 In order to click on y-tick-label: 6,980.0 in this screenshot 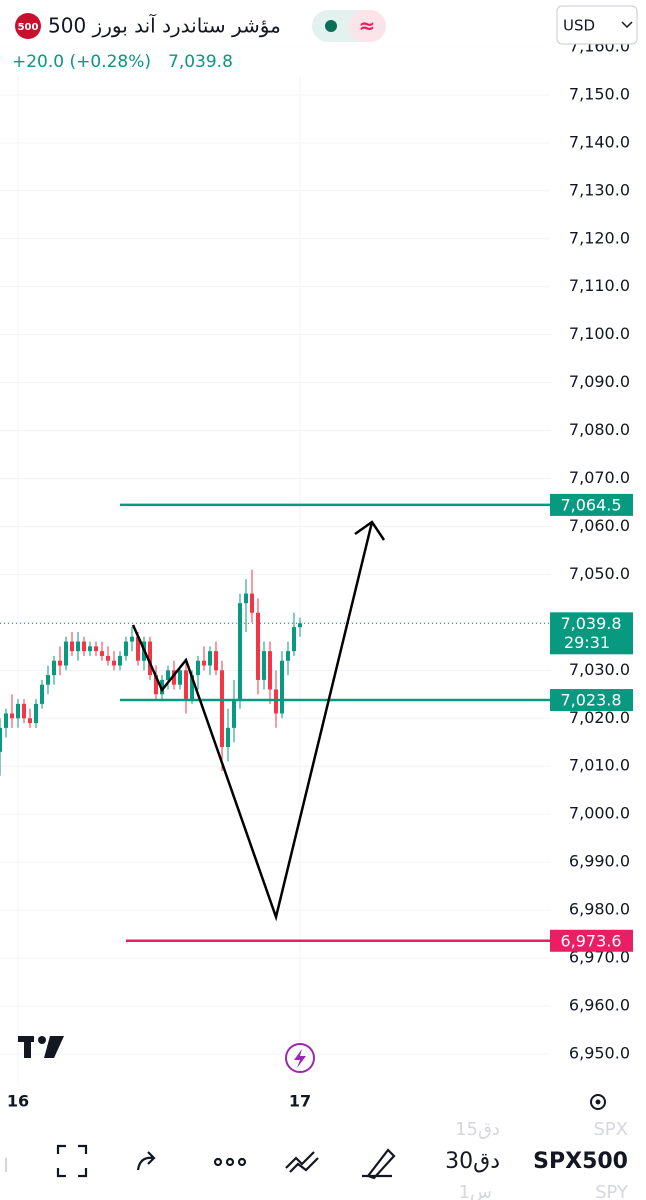, I will do `click(599, 909)`.